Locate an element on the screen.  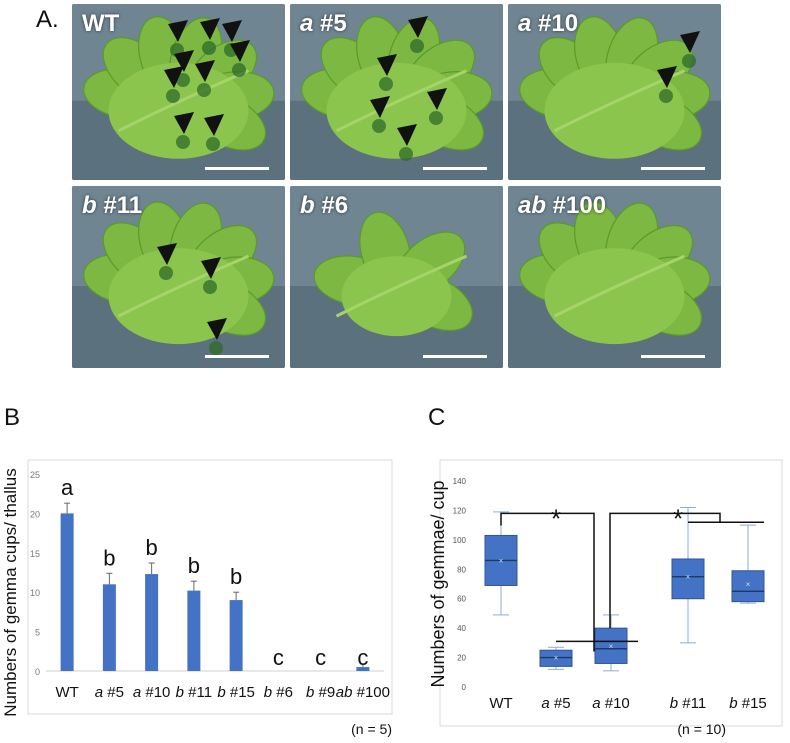
significance-bracket is located at coordinates (547, 582).